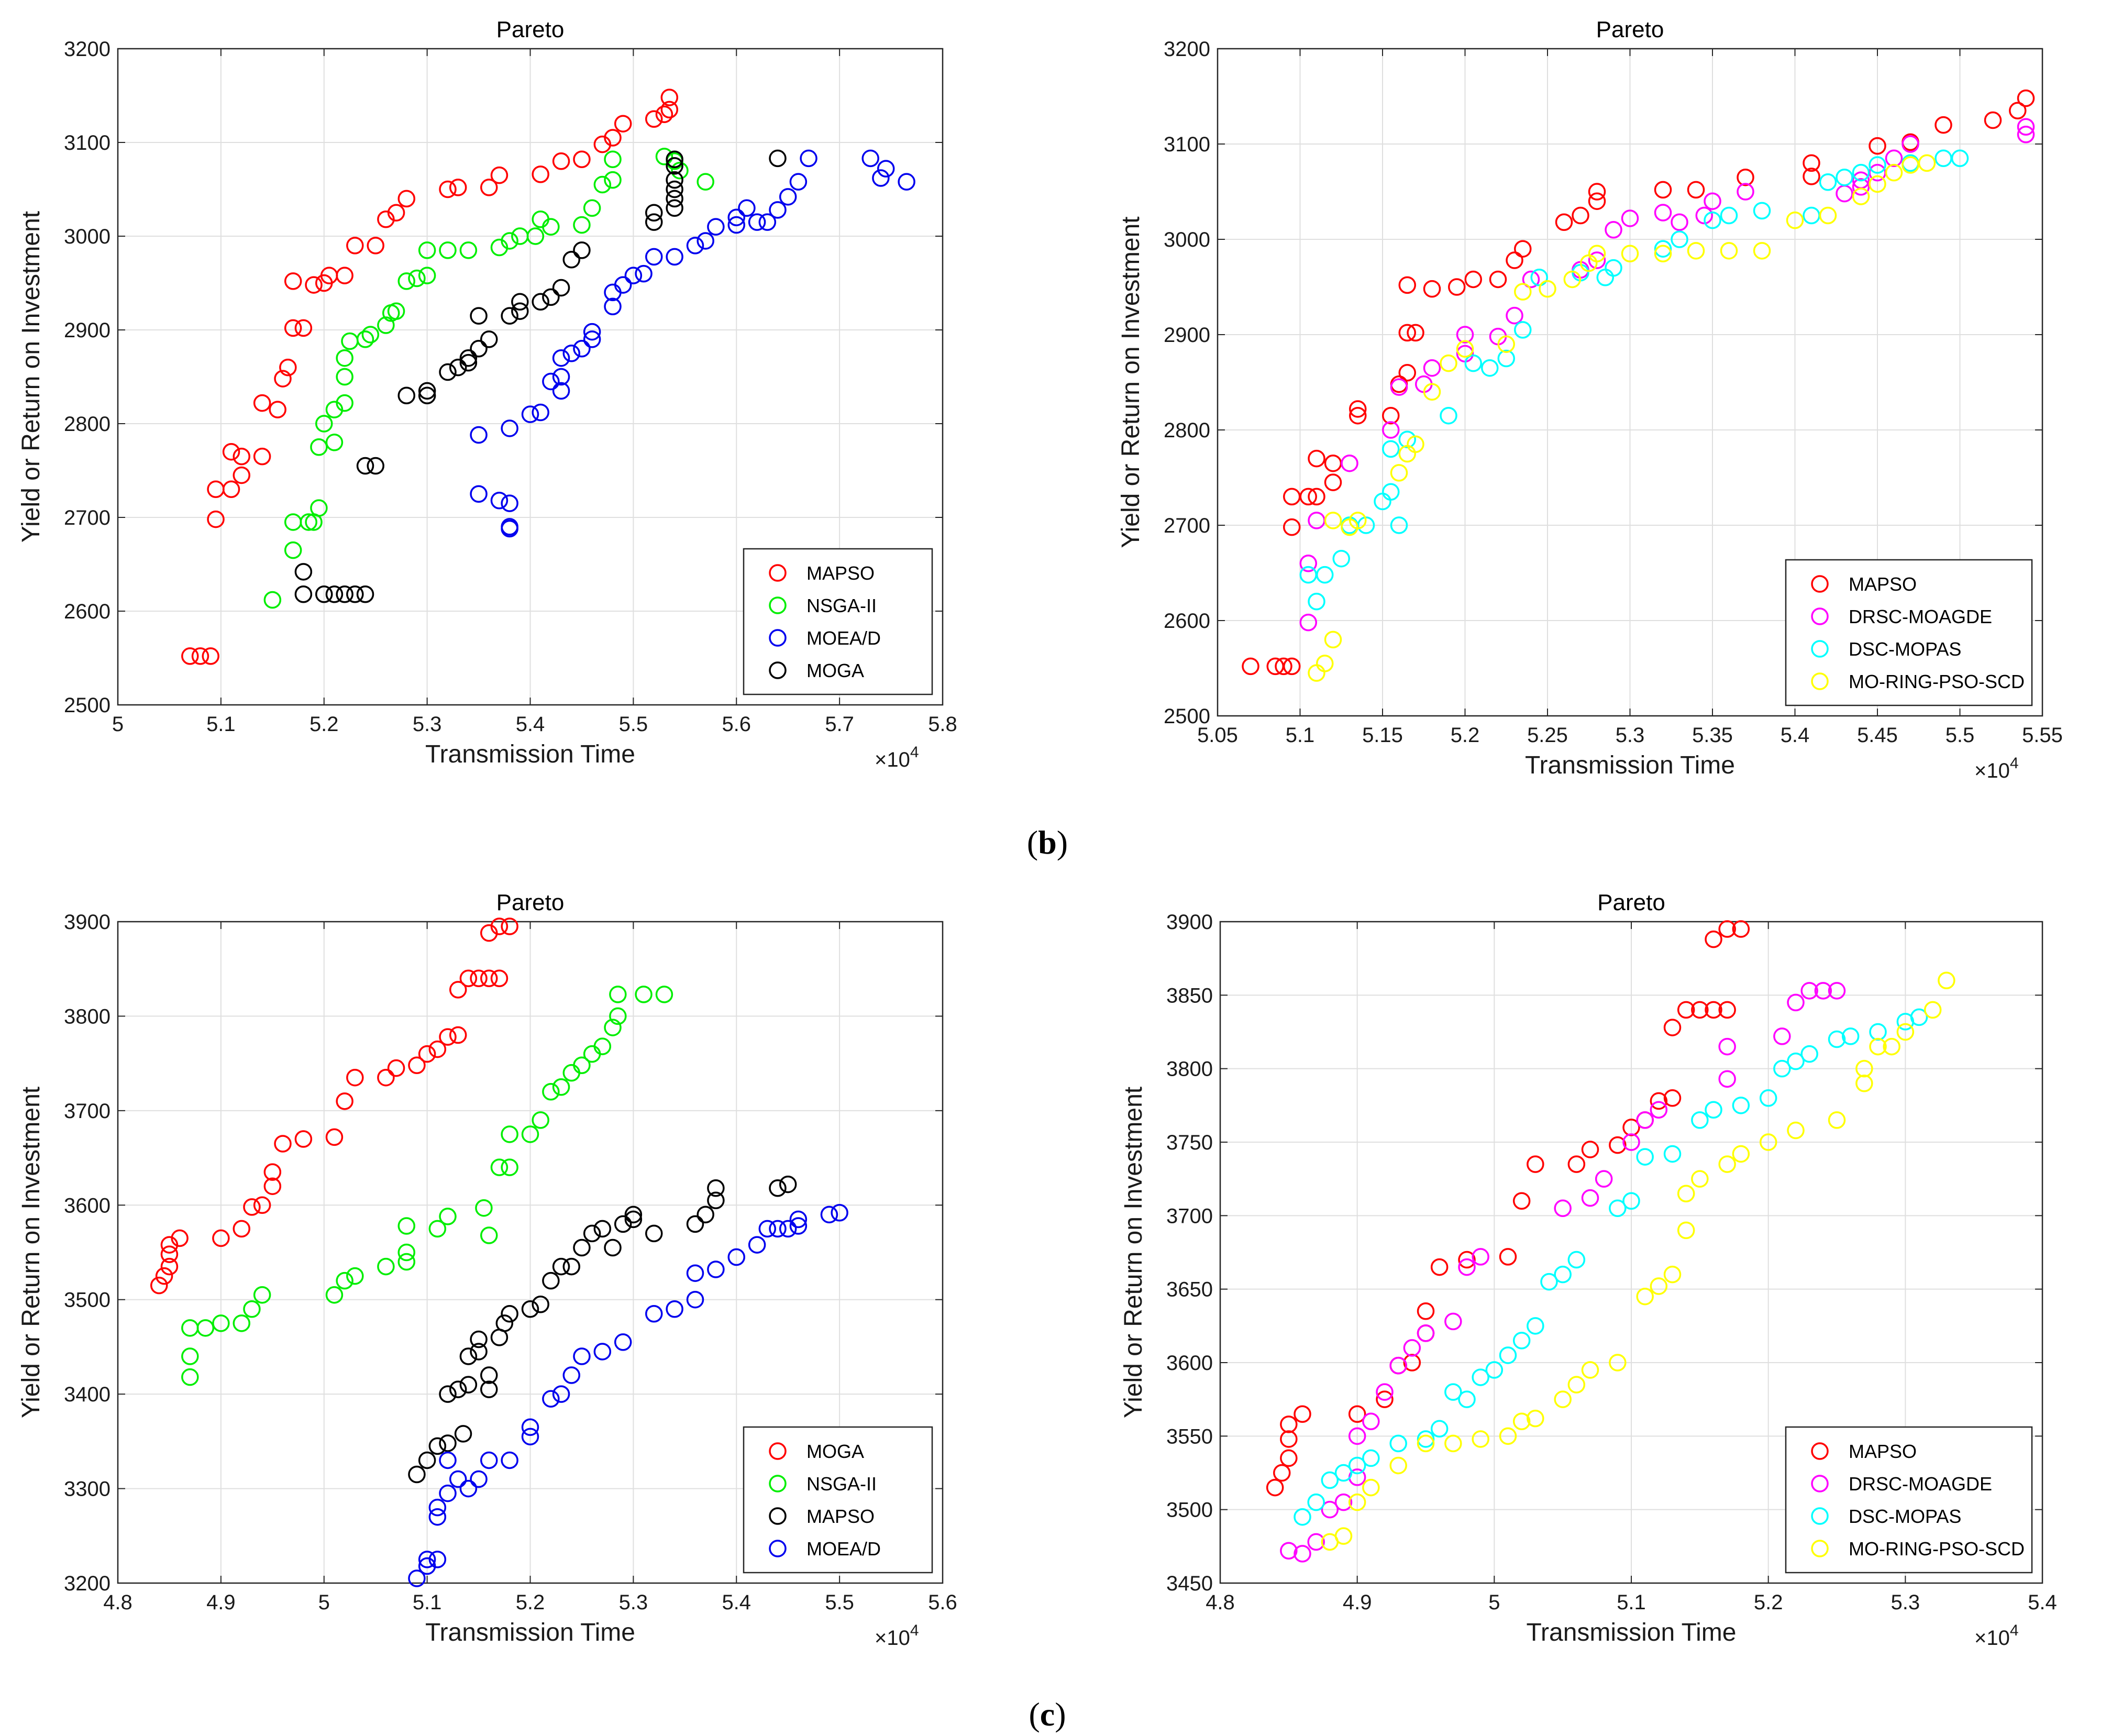 Image resolution: width=2111 pixels, height=1736 pixels. What do you see at coordinates (842, 1484) in the screenshot?
I see `legend-label: NSGA-II` at bounding box center [842, 1484].